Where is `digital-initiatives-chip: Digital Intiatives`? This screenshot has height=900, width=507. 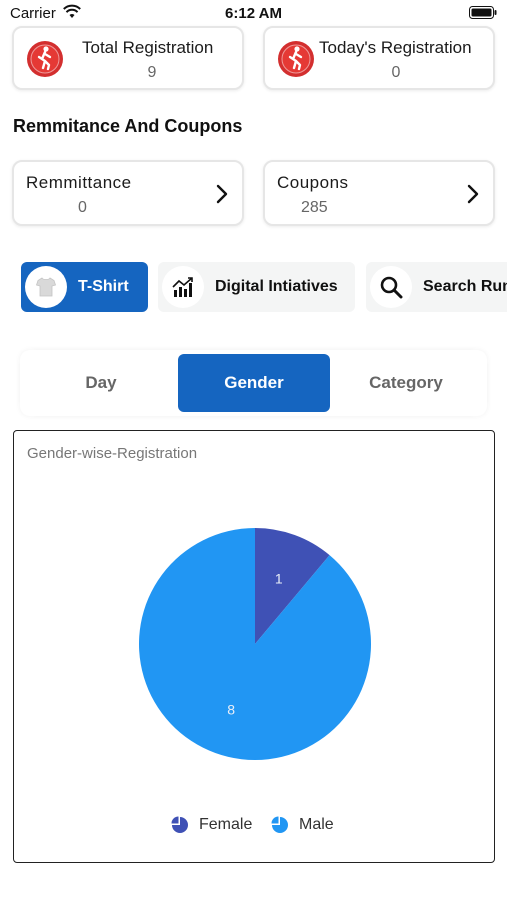
digital-initiatives-chip: Digital Intiatives is located at coordinates (256, 287).